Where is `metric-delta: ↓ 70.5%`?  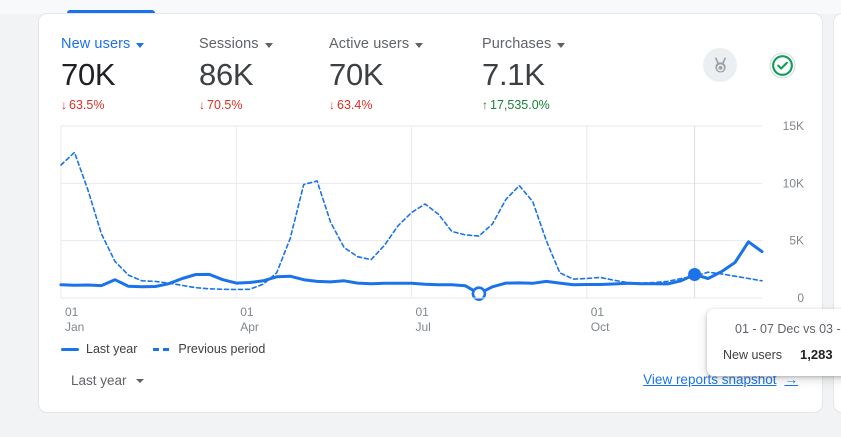 metric-delta: ↓ 70.5% is located at coordinates (236, 105).